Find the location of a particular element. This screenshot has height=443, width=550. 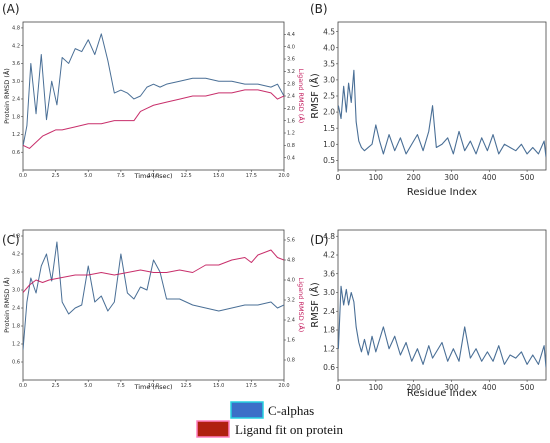

y-tick-label: 2.0 is located at coordinates (329, 112).